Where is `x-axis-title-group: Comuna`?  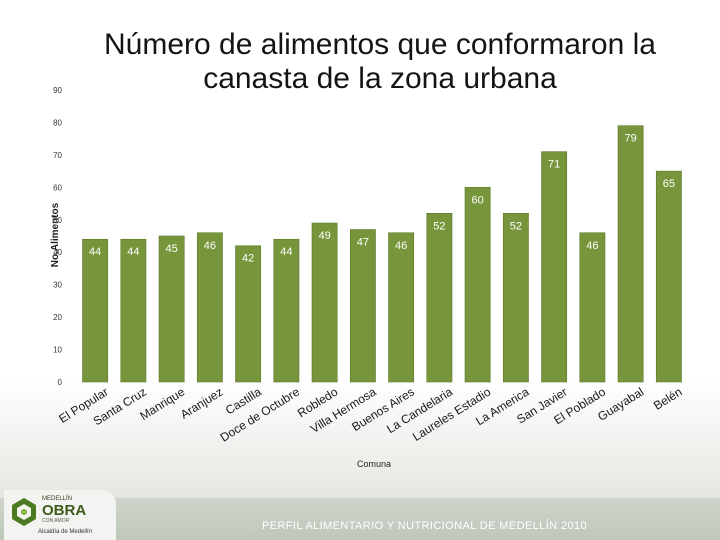 x-axis-title-group: Comuna is located at coordinates (374, 464).